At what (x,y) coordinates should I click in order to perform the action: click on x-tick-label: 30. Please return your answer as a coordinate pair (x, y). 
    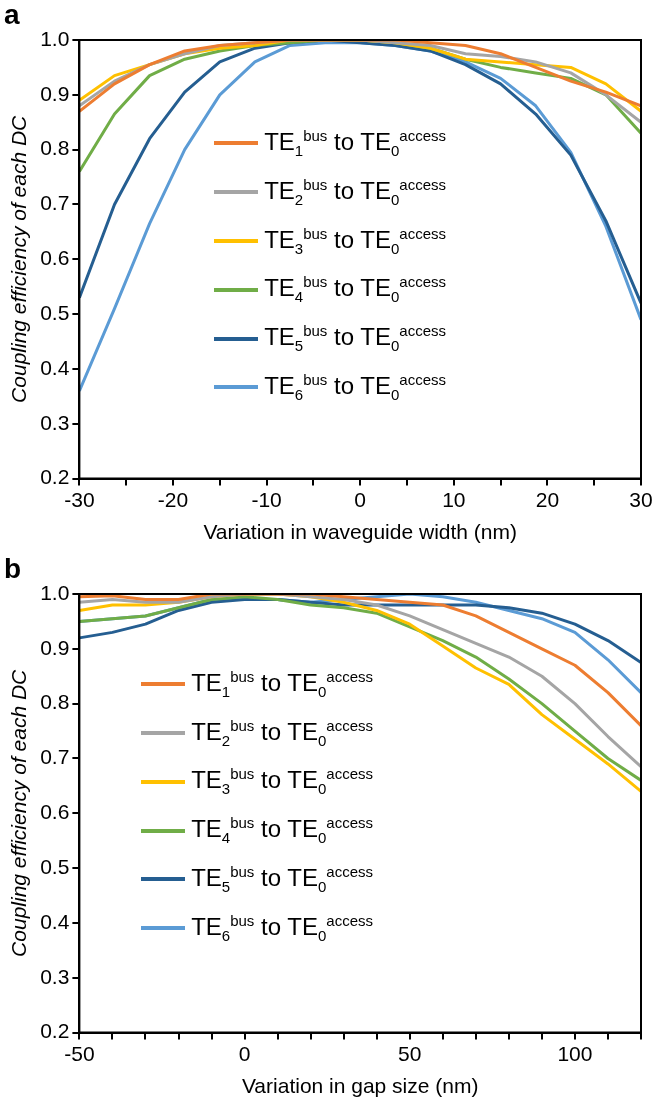
    Looking at the image, I should click on (641, 499).